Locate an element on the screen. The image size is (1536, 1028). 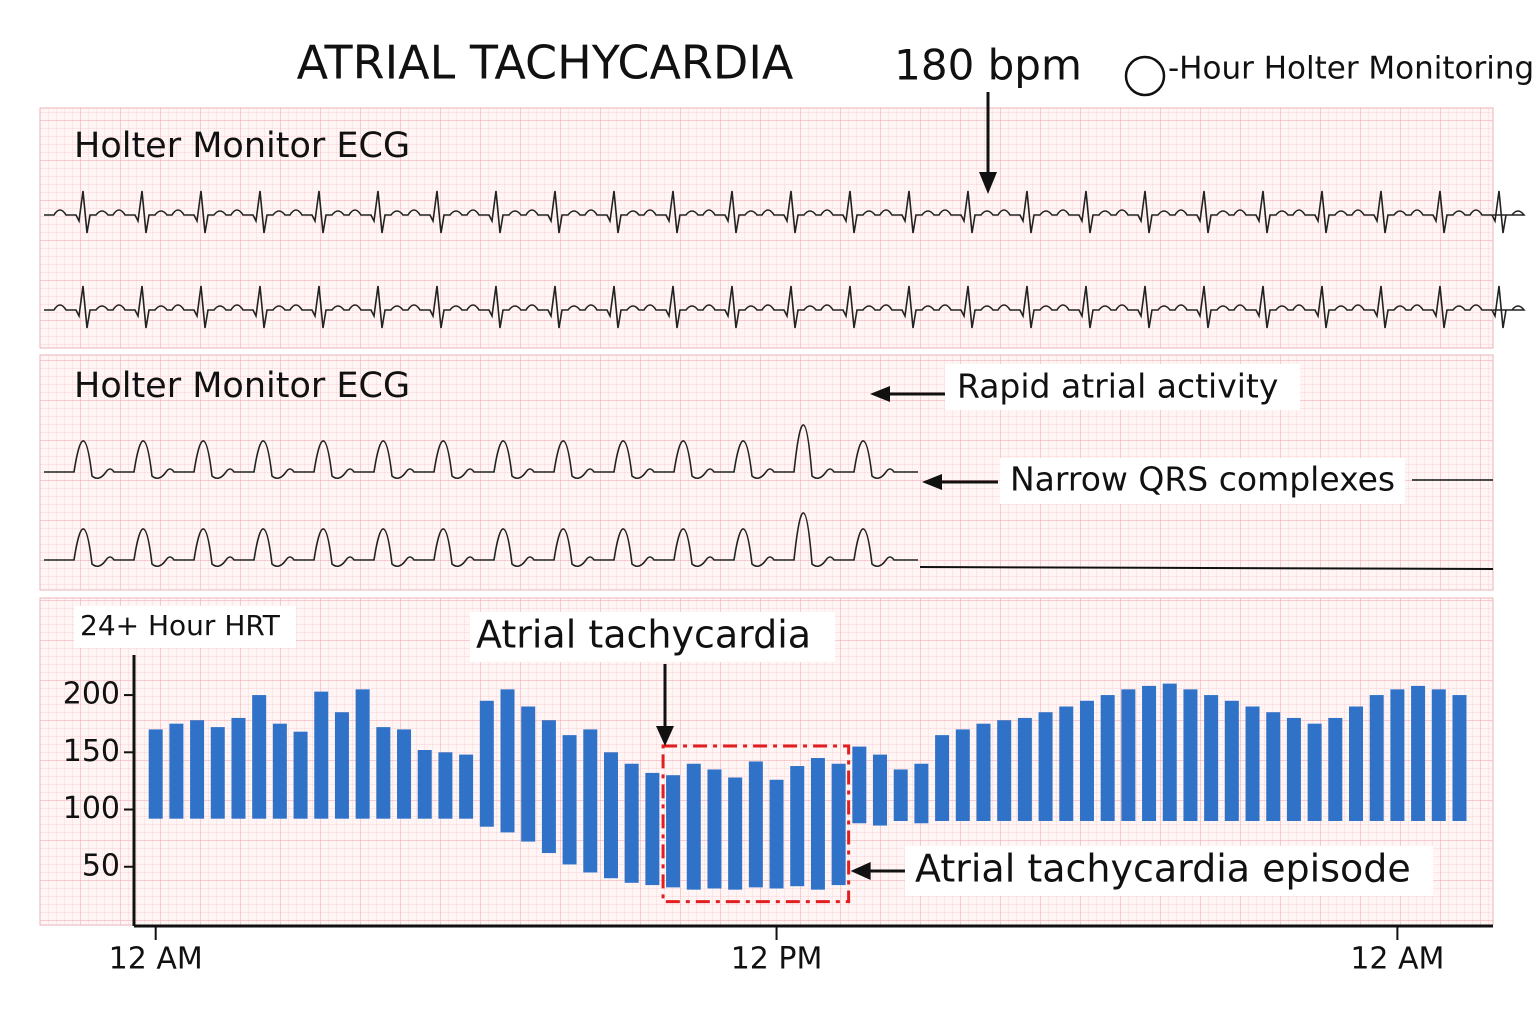
chart-title: 24+ Hour HRT is located at coordinates (180, 625).